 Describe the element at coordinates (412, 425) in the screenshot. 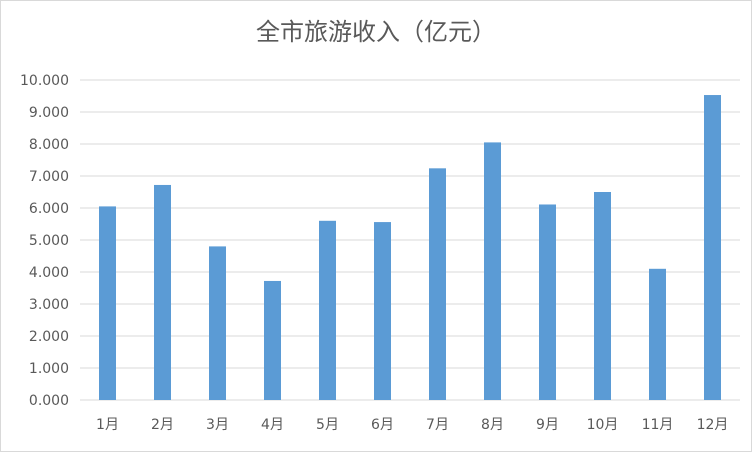

I see `x-axis: 1月 2月 3月 4月 5月 6月 7月 8月 9月 10月 11月 12月` at that location.